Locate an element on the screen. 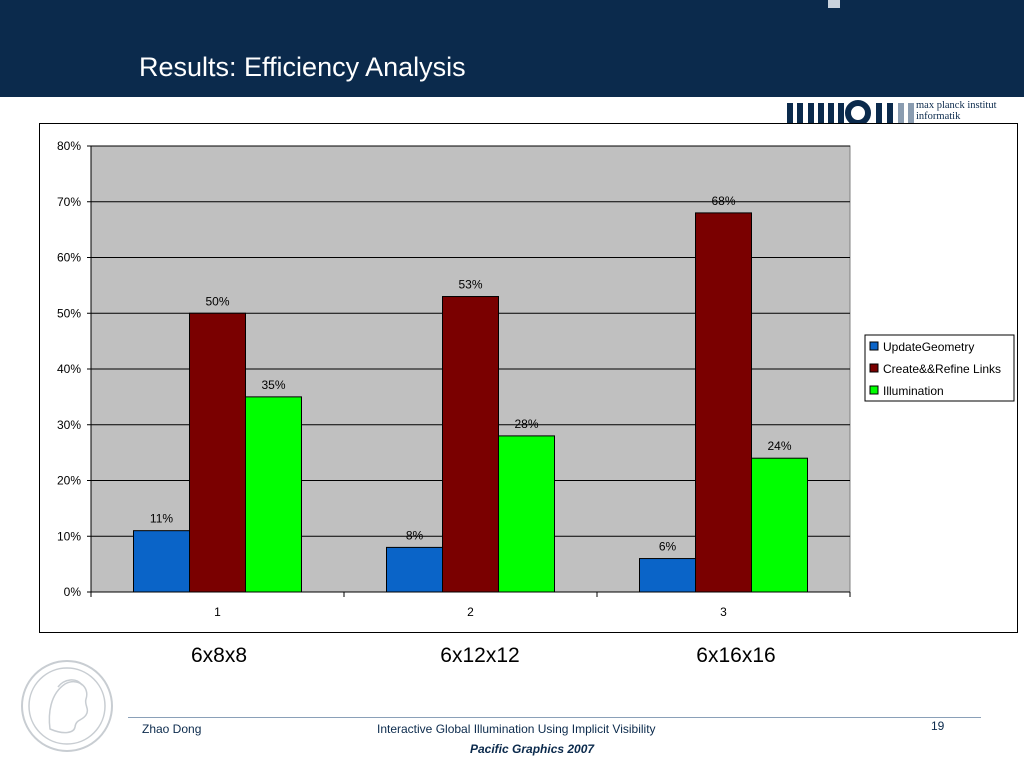 The height and width of the screenshot is (768, 1024). legend-box is located at coordinates (939, 368).